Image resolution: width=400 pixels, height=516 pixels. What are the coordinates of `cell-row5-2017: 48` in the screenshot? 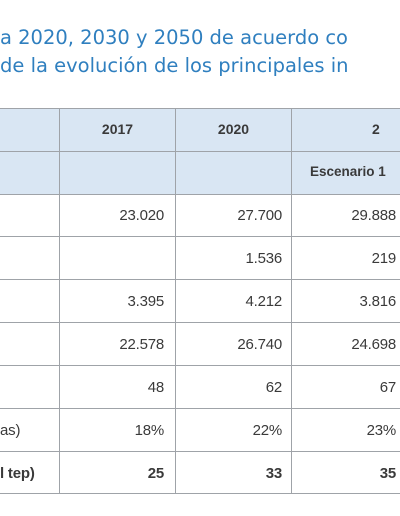 It's located at (155, 387).